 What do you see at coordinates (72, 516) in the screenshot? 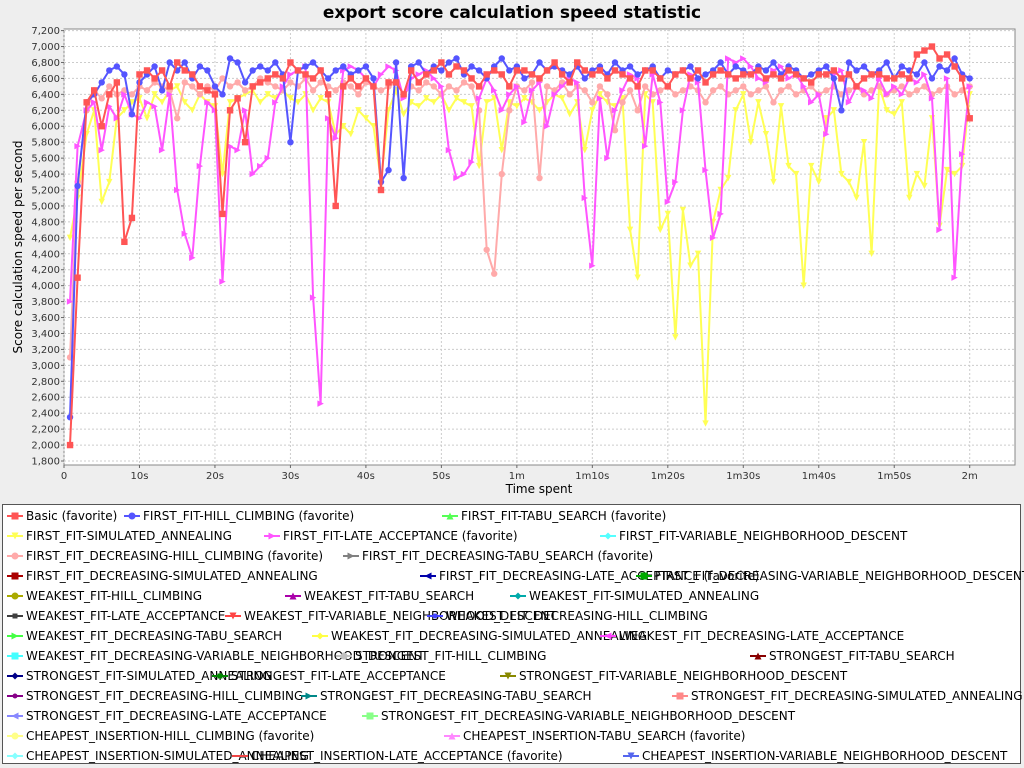
I see `legend-label: Basic (favorite)` at bounding box center [72, 516].